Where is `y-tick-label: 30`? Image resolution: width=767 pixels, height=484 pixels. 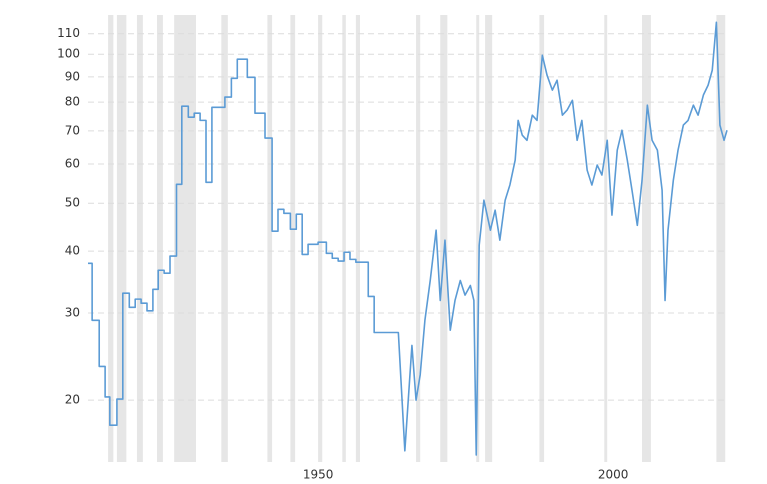 y-tick-label: 30 is located at coordinates (72, 313).